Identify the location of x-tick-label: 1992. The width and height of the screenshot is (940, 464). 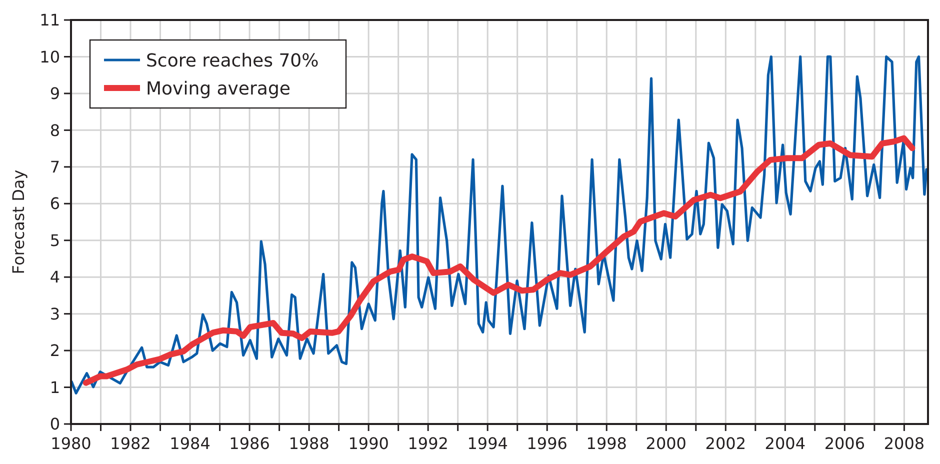
(428, 443).